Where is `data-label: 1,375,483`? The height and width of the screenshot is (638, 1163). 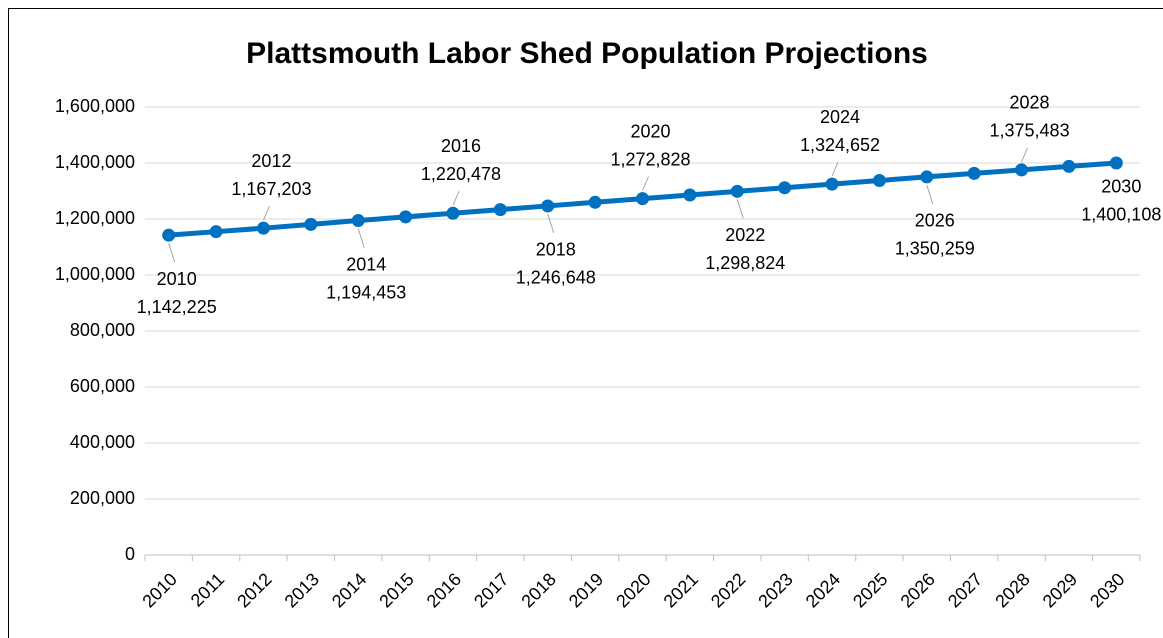
data-label: 1,375,483 is located at coordinates (1030, 131).